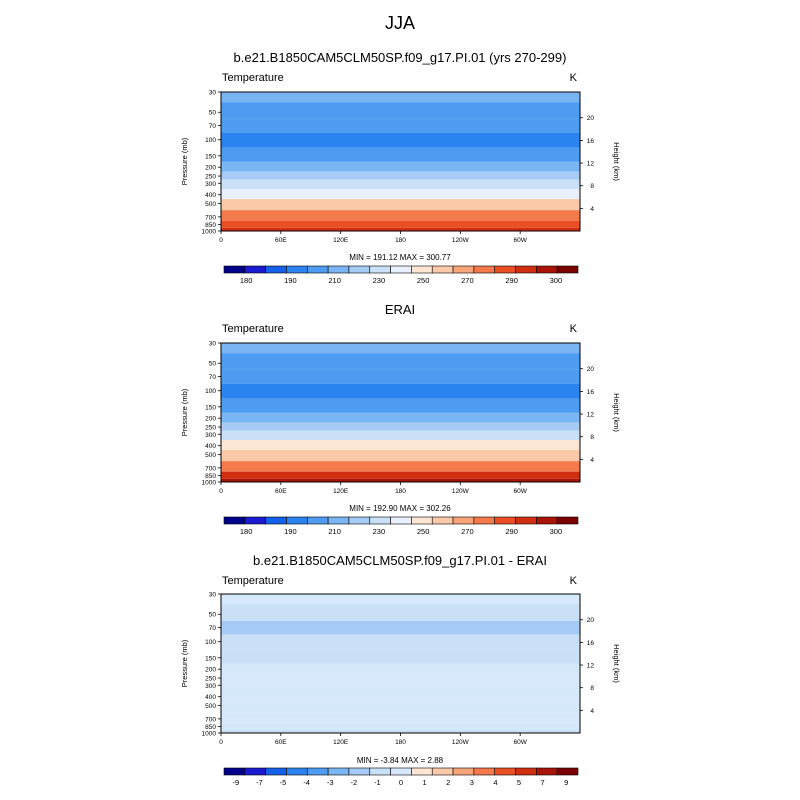 This screenshot has height=800, width=800. What do you see at coordinates (253, 581) in the screenshot?
I see `panel-3-variable: Temperature` at bounding box center [253, 581].